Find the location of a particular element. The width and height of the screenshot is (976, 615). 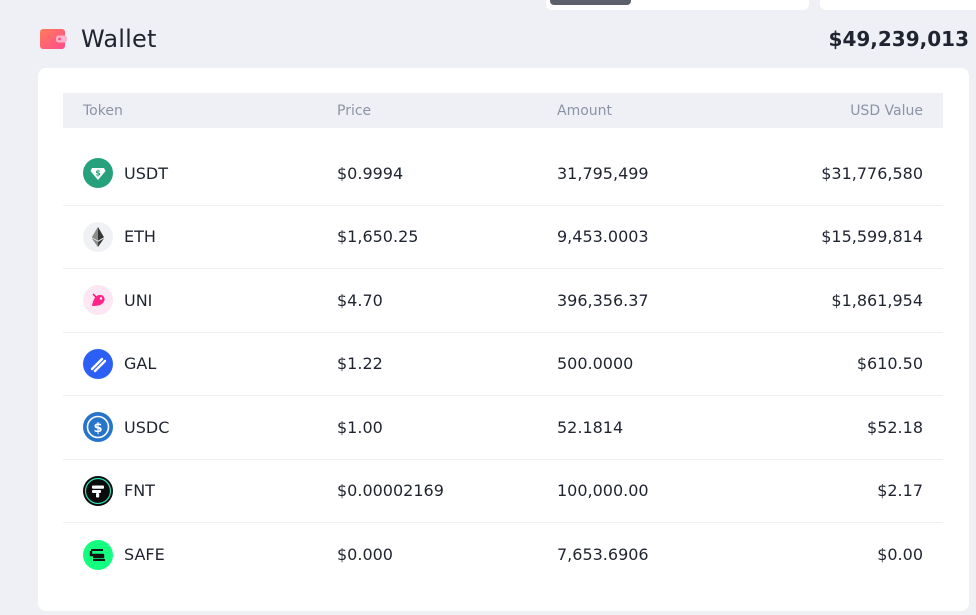

token-amount: 7,653.6906 is located at coordinates (603, 555).